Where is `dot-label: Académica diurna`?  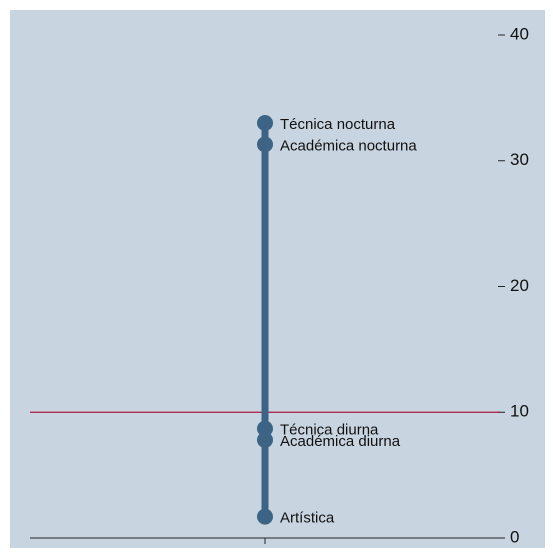
dot-label: Académica diurna is located at coordinates (340, 441).